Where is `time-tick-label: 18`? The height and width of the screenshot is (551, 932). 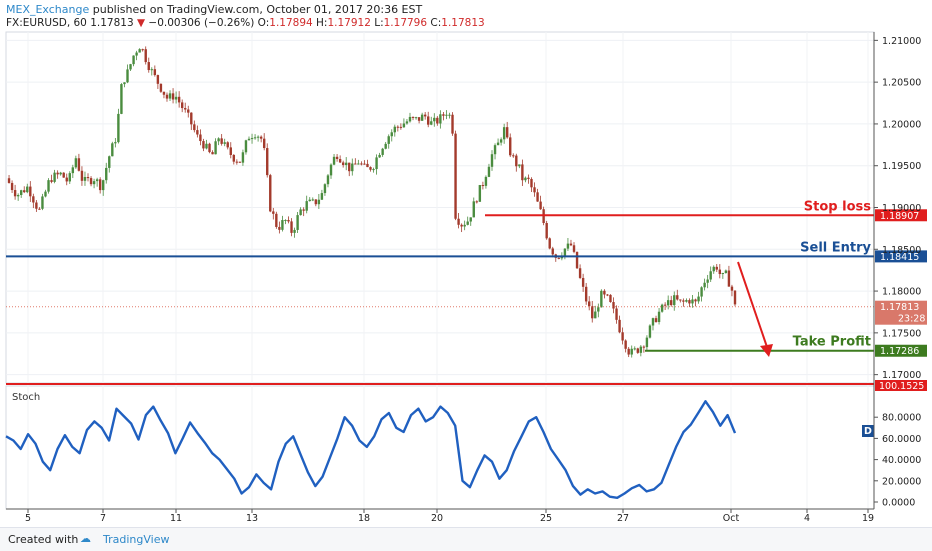 time-tick-label: 18 is located at coordinates (364, 518).